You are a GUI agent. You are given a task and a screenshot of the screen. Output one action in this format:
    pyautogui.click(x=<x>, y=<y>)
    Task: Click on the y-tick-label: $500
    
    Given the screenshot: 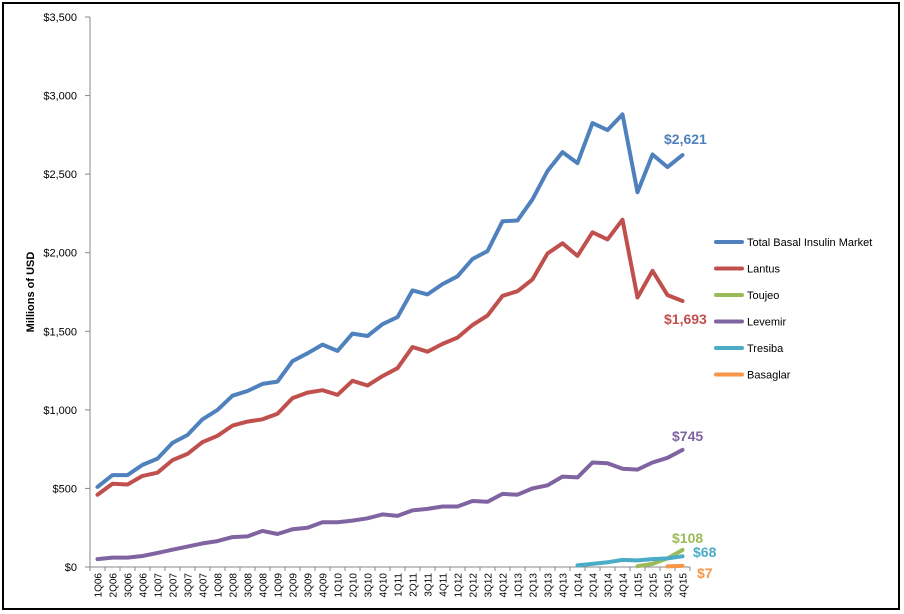 What is the action you would take?
    pyautogui.click(x=65, y=489)
    